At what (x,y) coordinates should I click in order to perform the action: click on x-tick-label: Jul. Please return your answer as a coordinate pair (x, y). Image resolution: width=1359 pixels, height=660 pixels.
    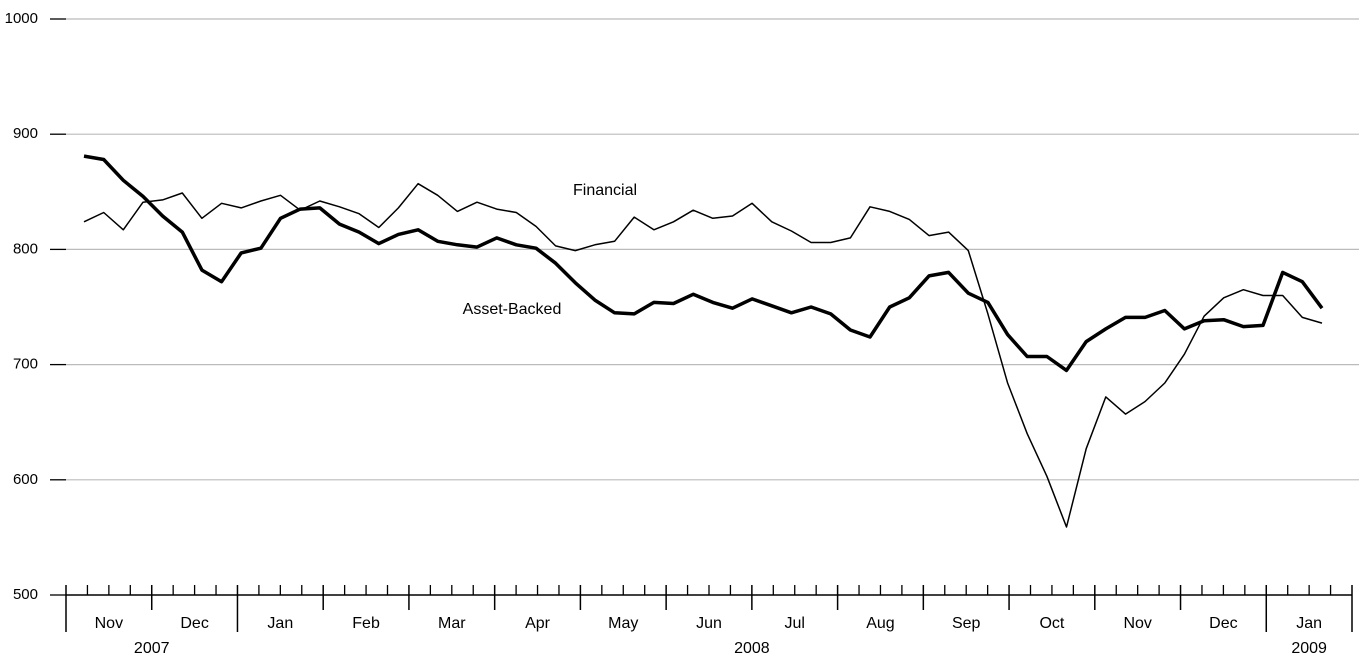
    Looking at the image, I should click on (795, 623).